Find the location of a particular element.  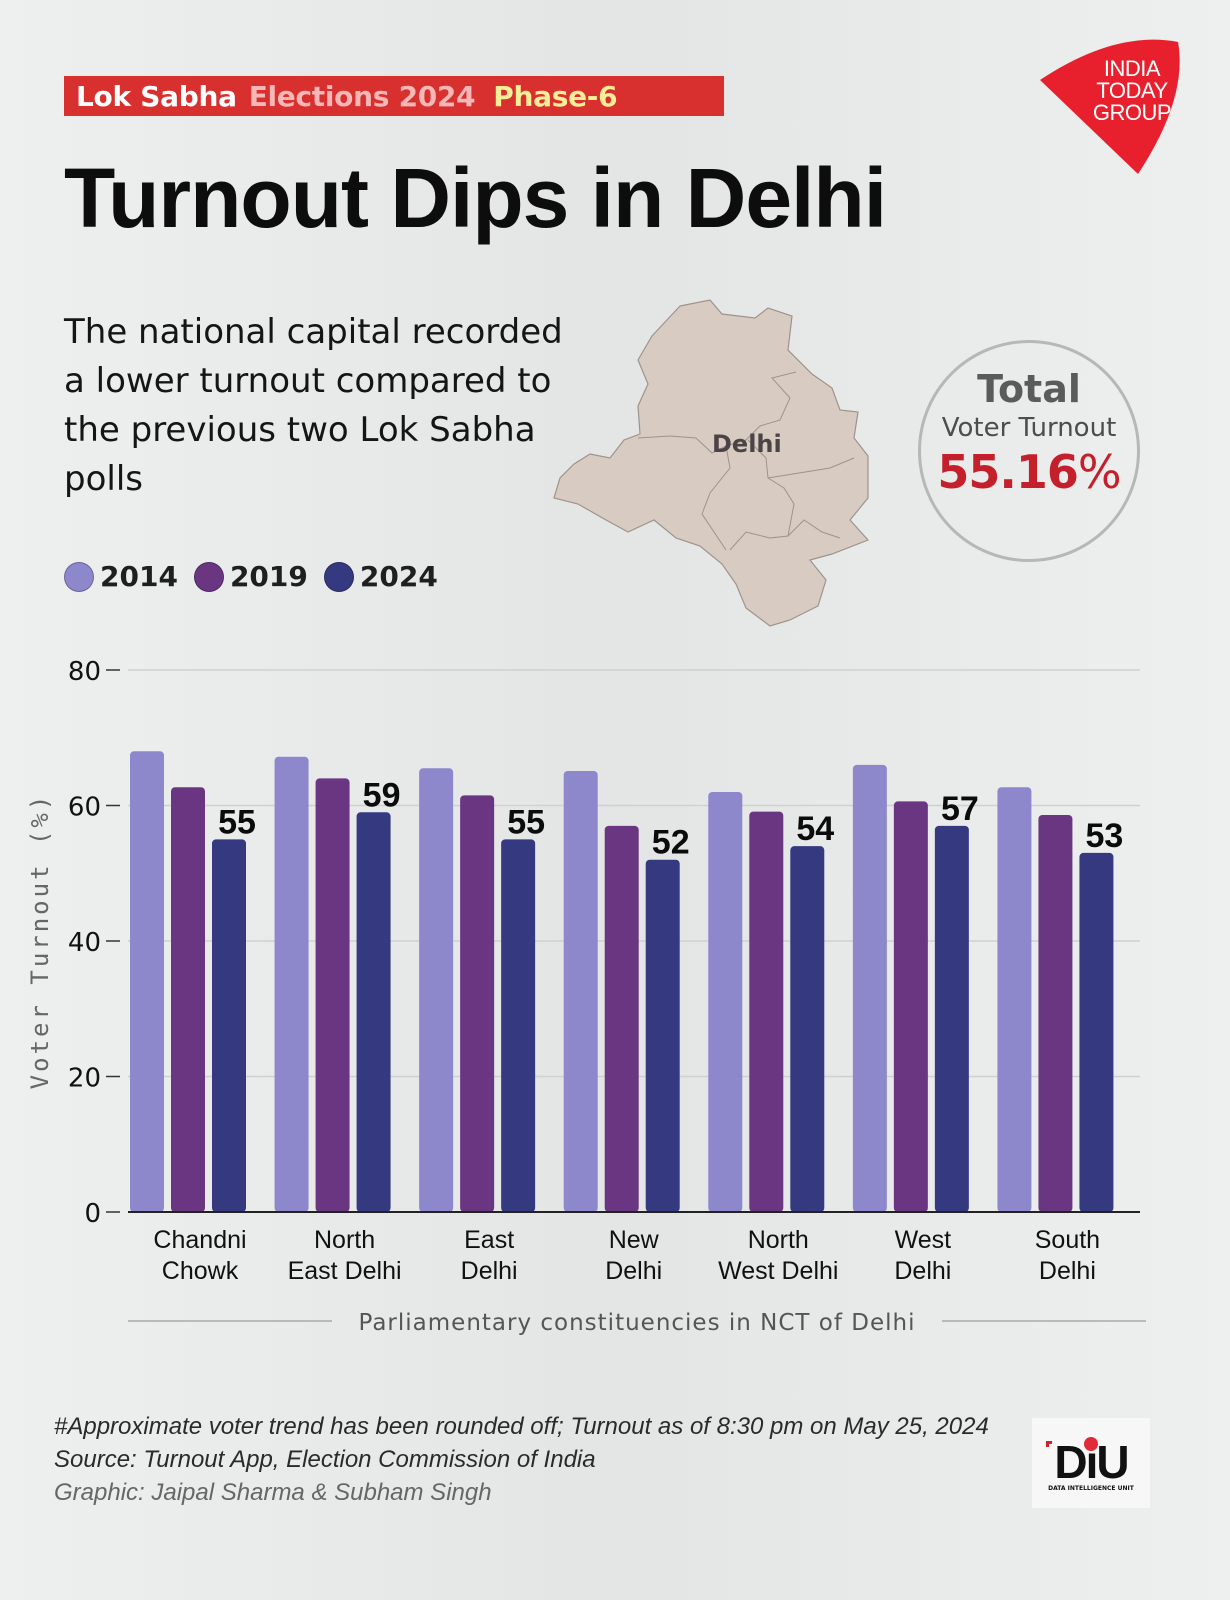

x-tick-label: Chandni is located at coordinates (199, 1240).